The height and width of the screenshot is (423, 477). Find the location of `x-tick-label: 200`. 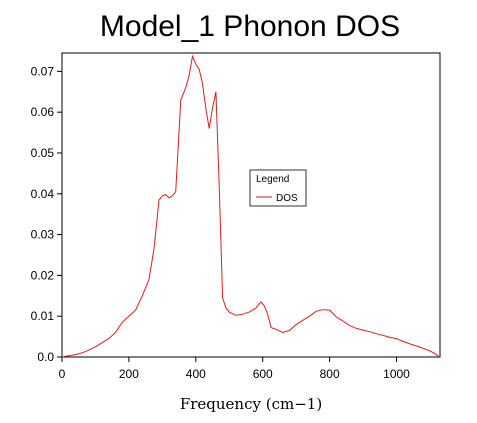

x-tick-label: 200 is located at coordinates (129, 374).